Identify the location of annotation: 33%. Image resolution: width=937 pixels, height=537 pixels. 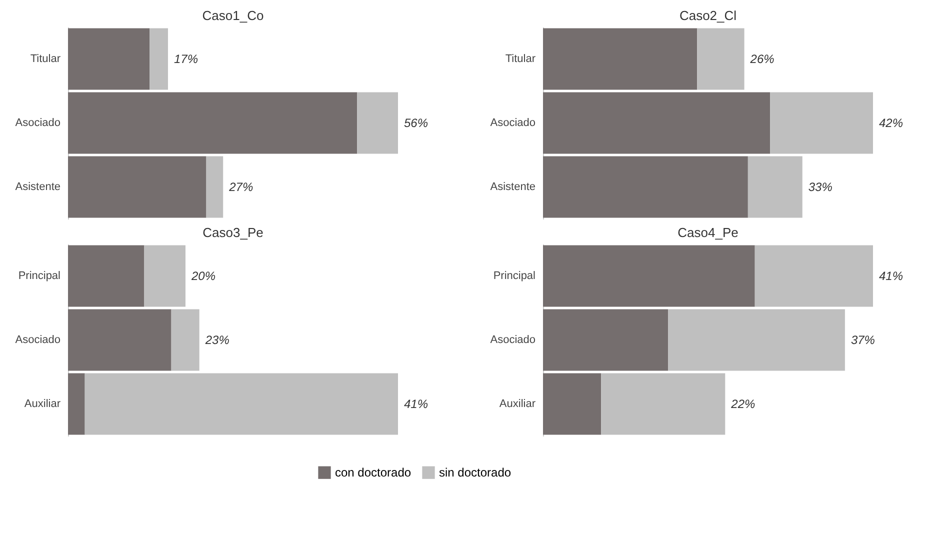
(820, 187).